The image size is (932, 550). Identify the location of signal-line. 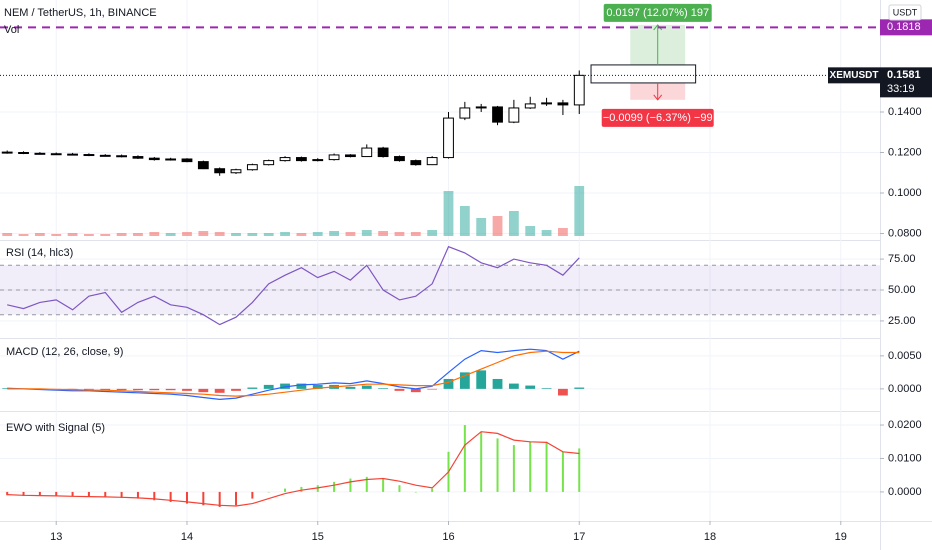
(293, 373).